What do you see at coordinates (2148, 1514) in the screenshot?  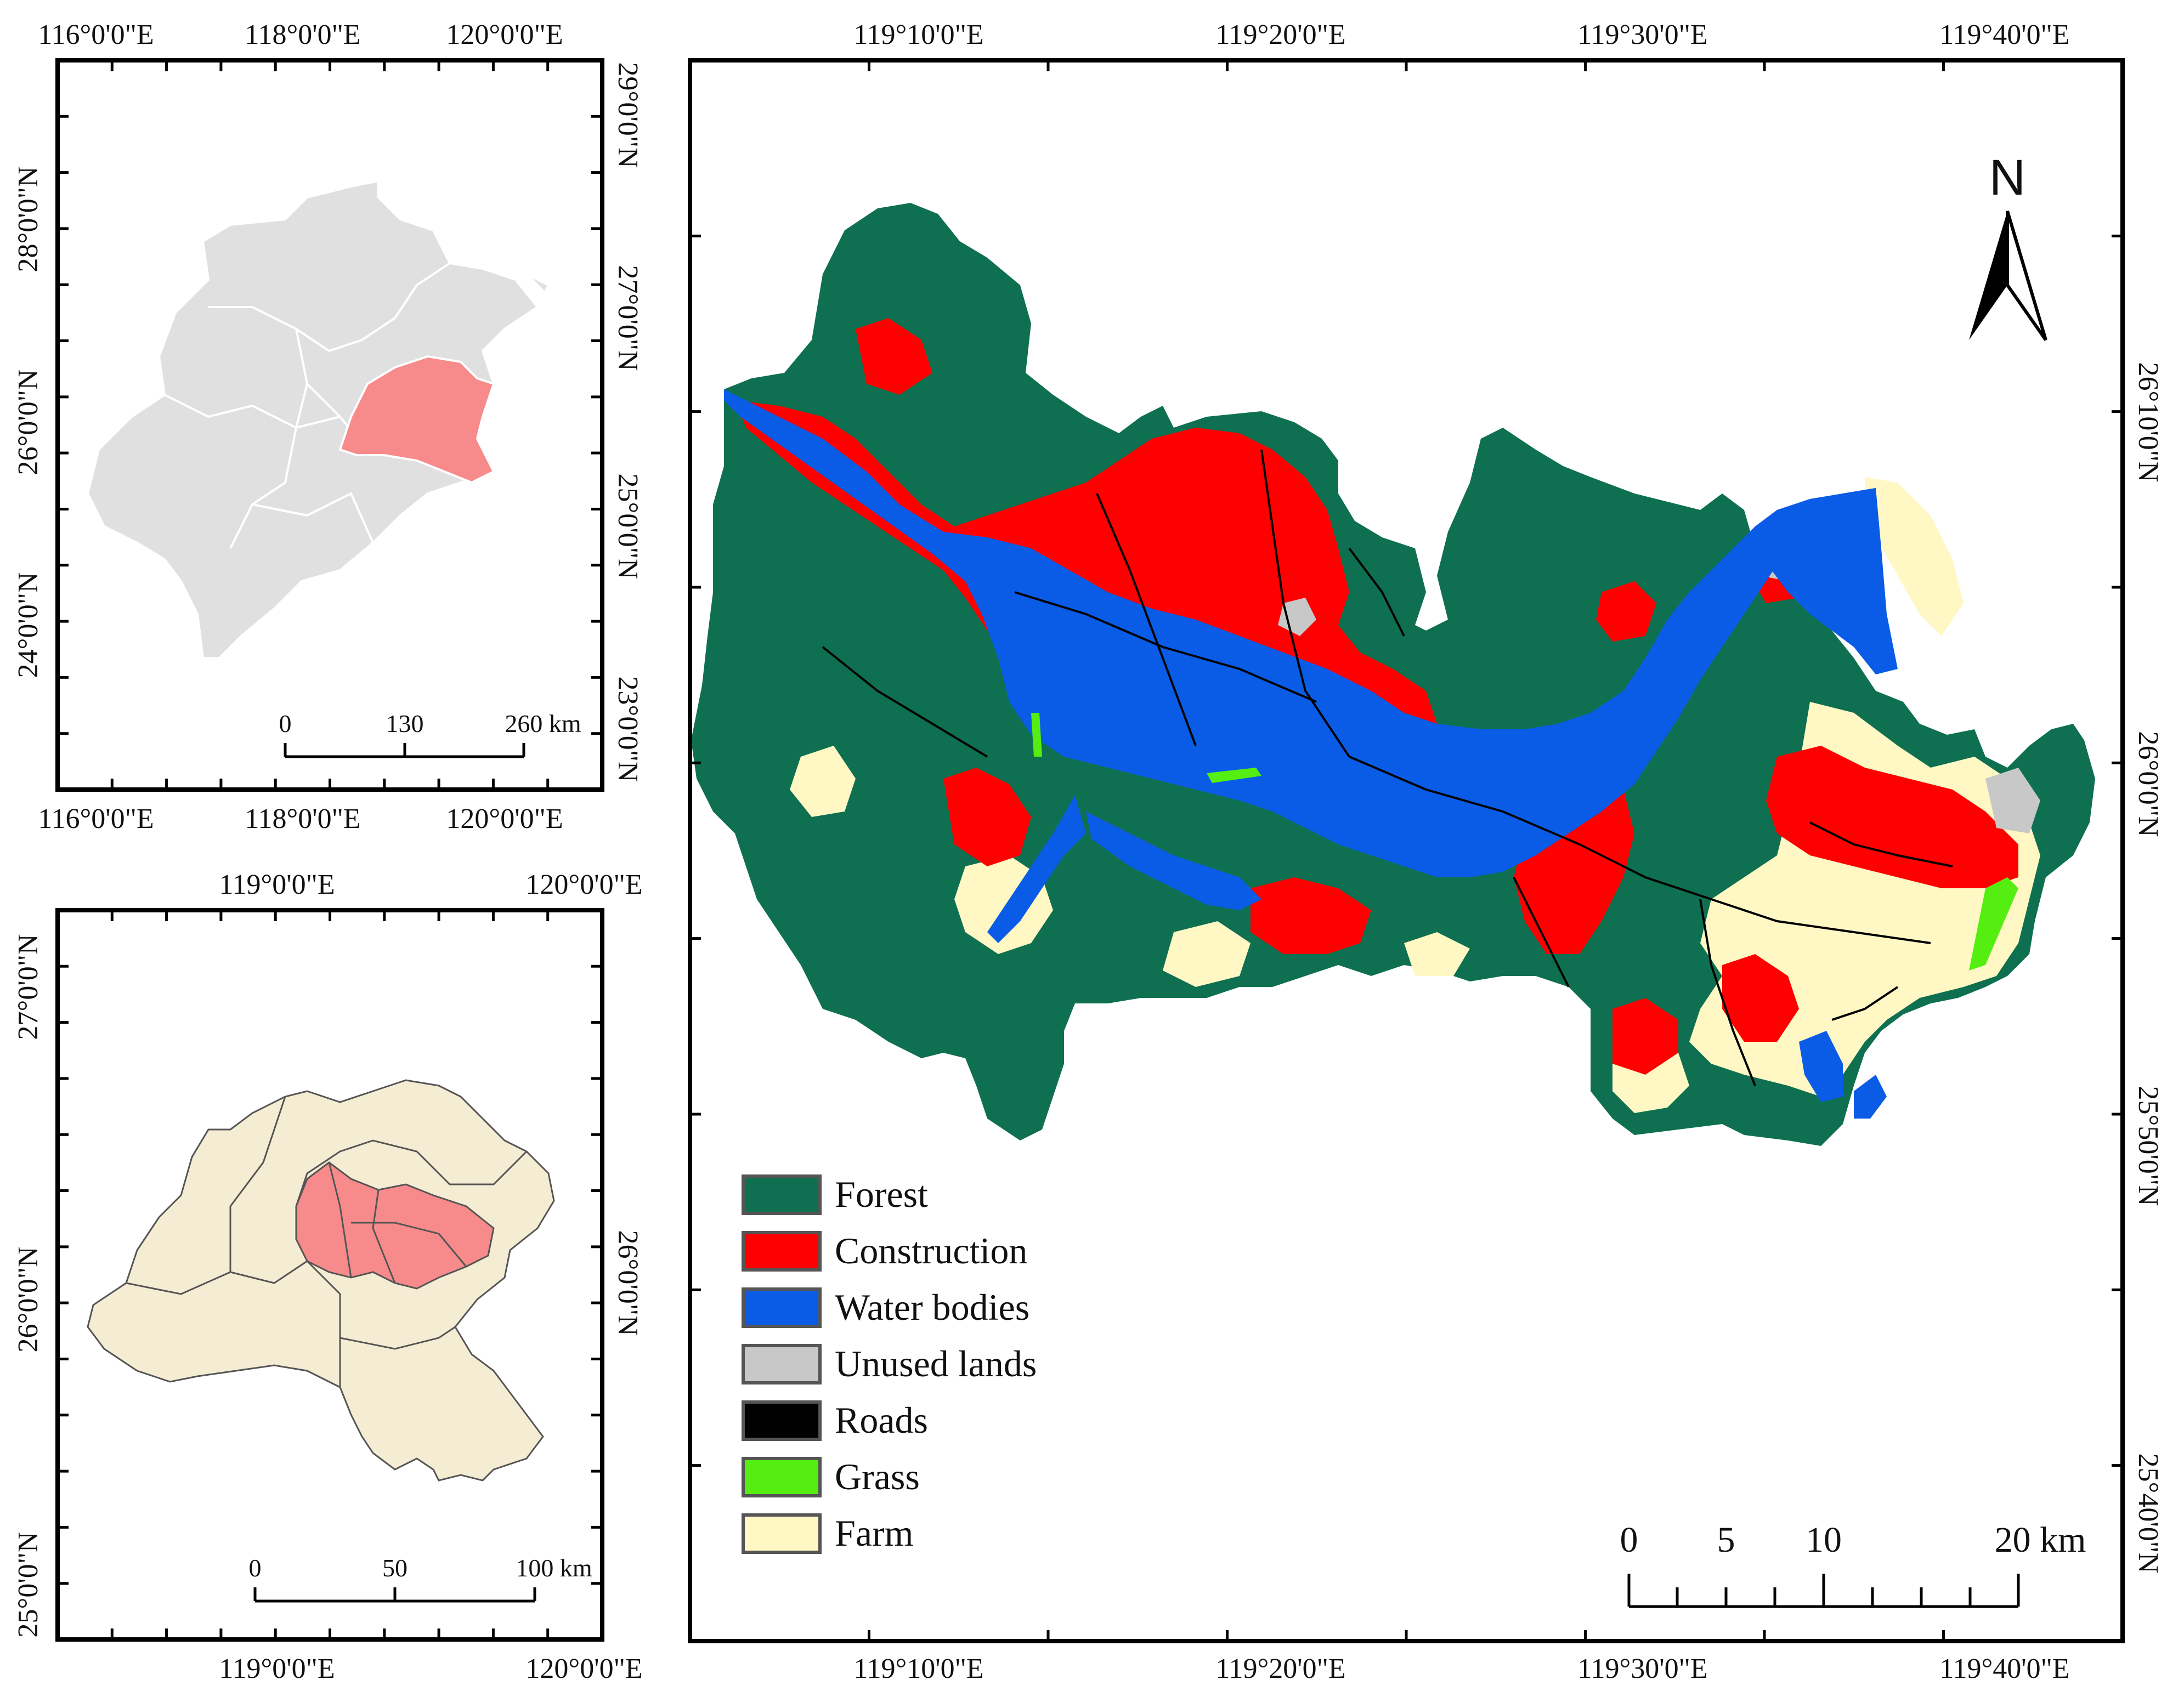 I see `main-right-tick-label: 25°40'0"N` at bounding box center [2148, 1514].